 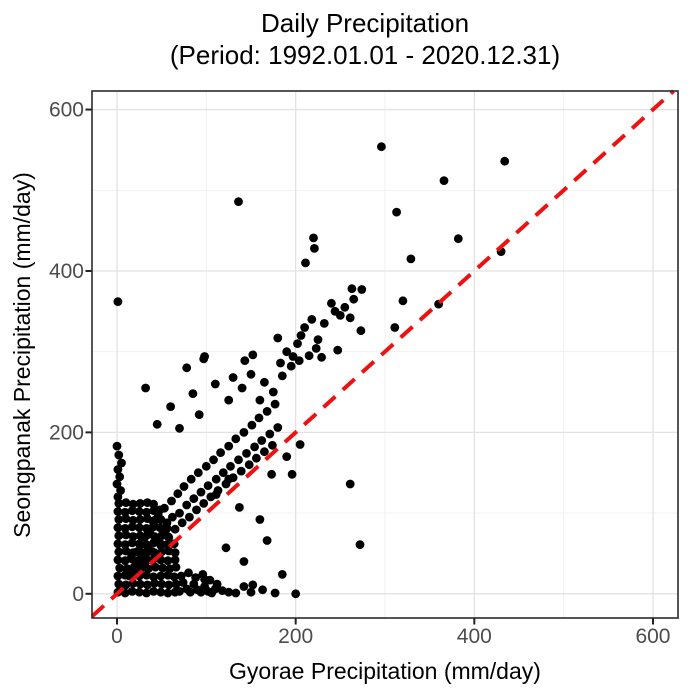 What do you see at coordinates (474, 636) in the screenshot?
I see `x-tick-label: 400` at bounding box center [474, 636].